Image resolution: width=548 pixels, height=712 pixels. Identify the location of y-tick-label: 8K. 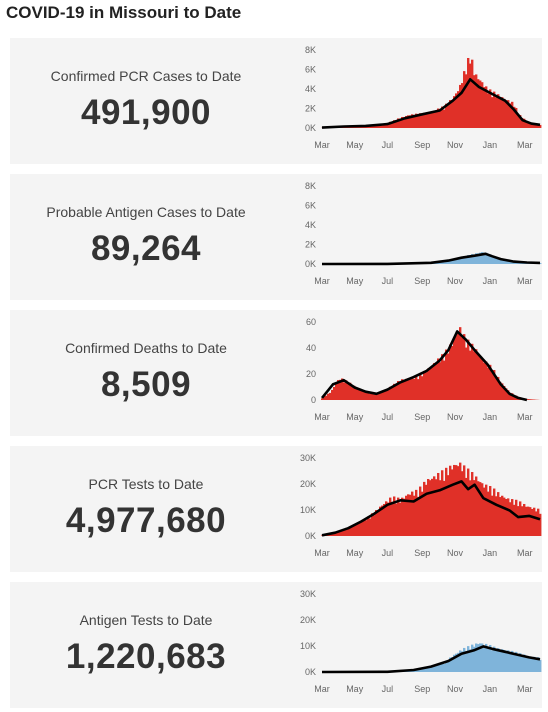
(310, 50).